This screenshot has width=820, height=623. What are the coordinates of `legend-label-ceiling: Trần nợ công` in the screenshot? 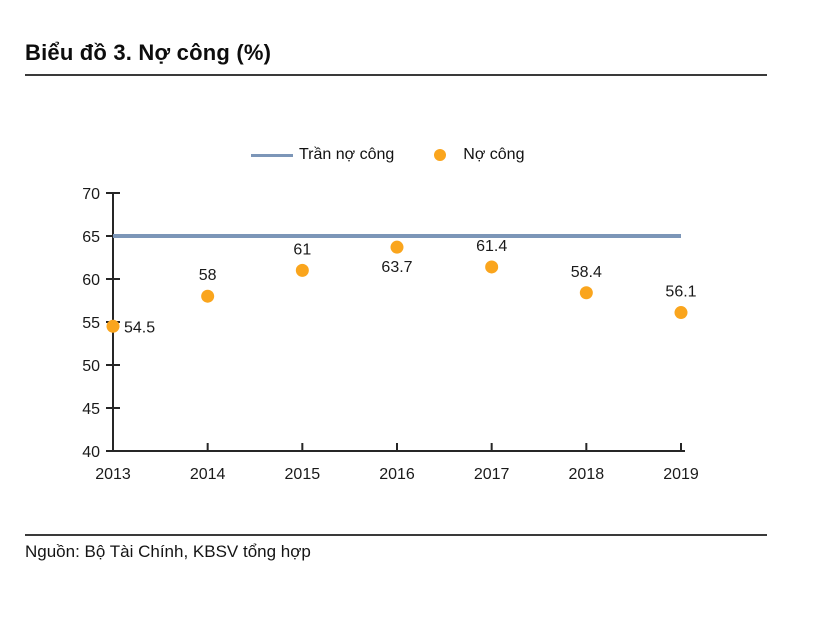 It's located at (347, 154).